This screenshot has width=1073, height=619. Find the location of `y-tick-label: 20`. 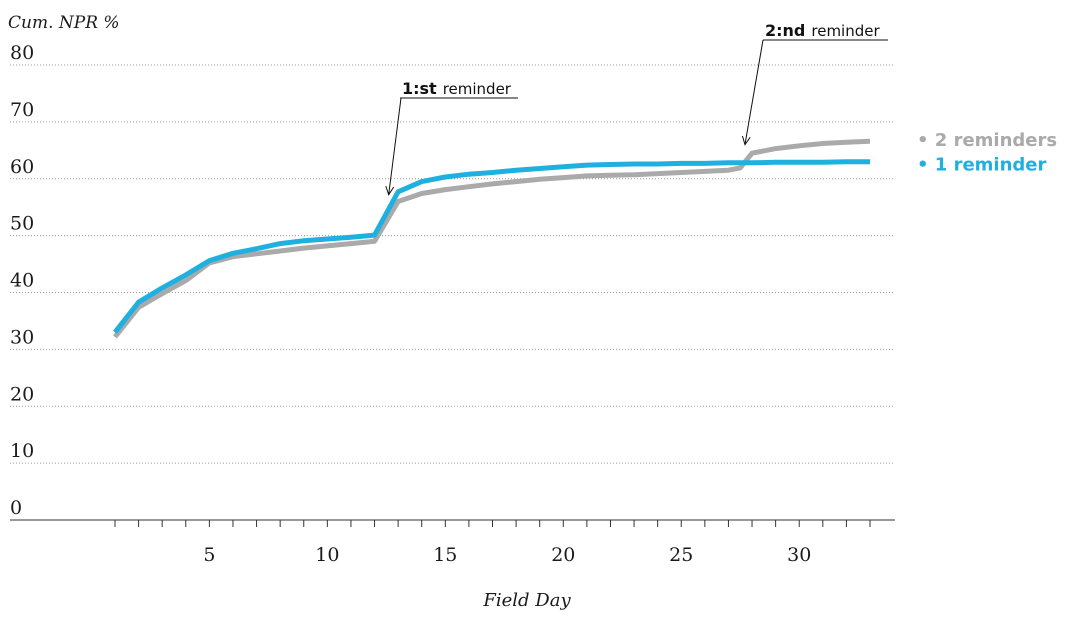

y-tick-label: 20 is located at coordinates (22, 394).